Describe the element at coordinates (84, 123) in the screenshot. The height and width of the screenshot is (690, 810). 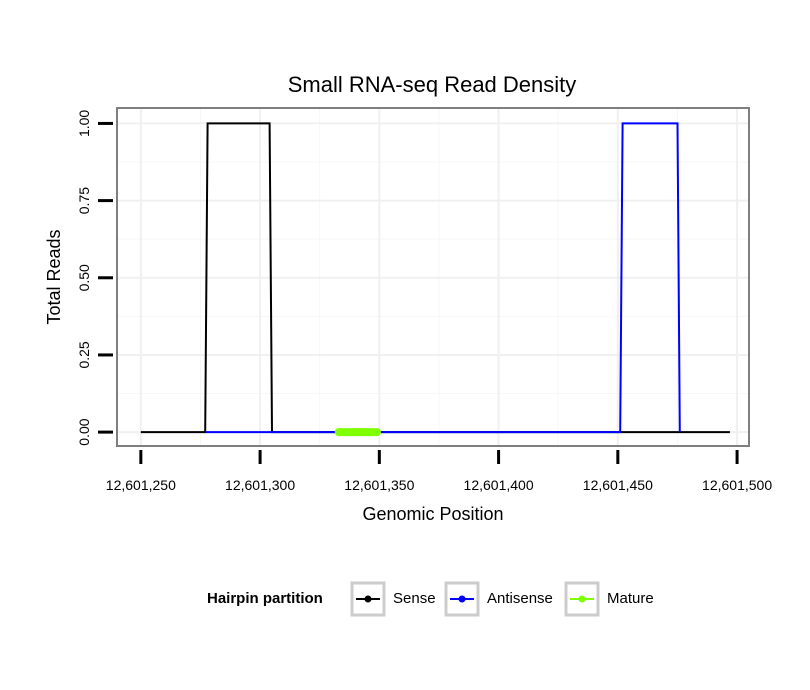
I see `y-tick-label: 1.00` at that location.